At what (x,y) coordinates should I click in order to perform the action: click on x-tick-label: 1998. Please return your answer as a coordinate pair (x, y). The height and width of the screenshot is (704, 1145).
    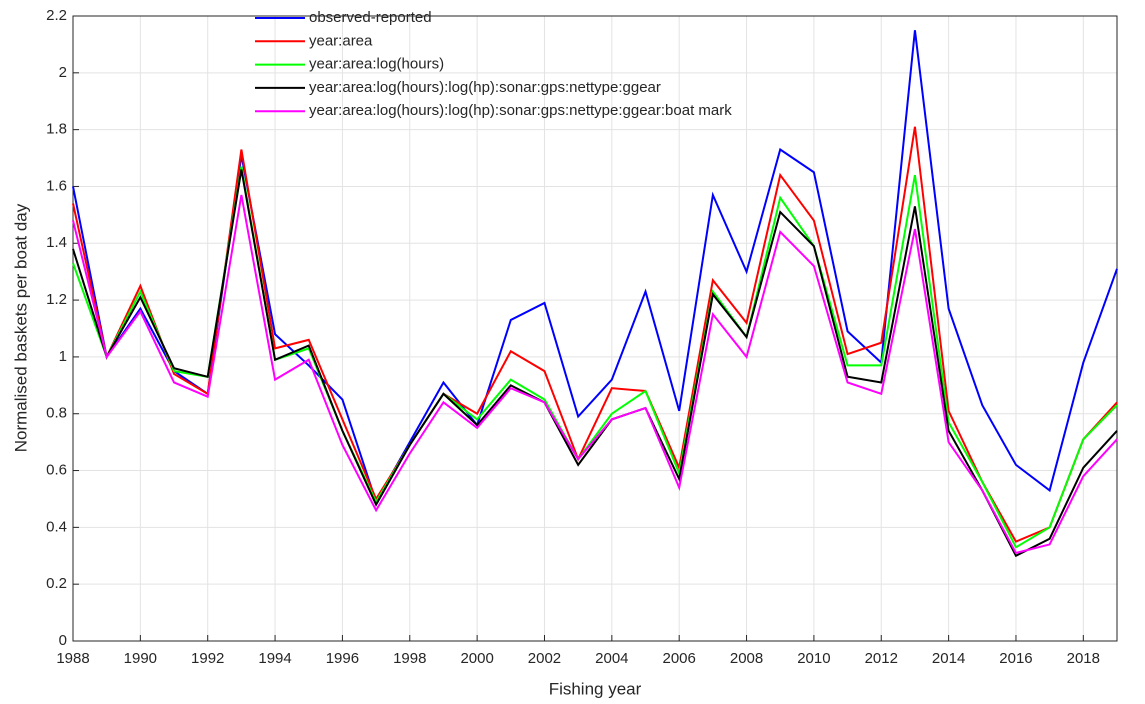
    Looking at the image, I should click on (409, 658).